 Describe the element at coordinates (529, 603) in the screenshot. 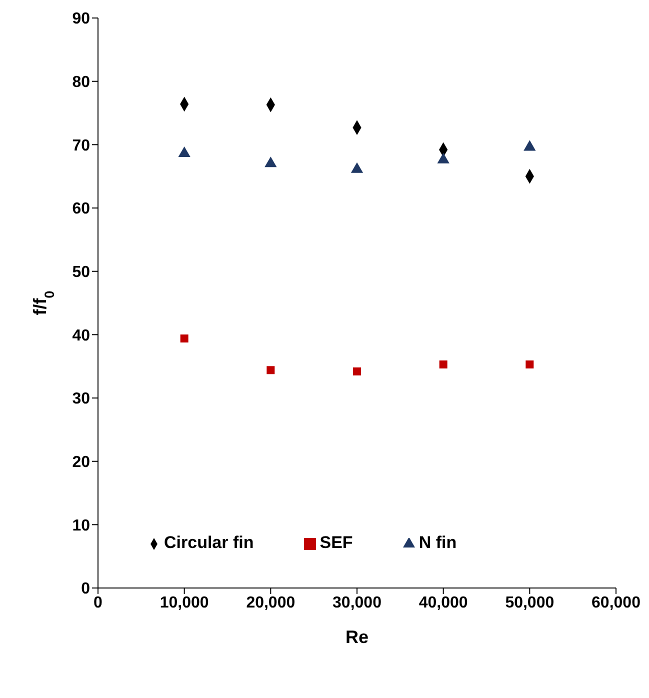

I see `x-tick-label: 50,000` at that location.